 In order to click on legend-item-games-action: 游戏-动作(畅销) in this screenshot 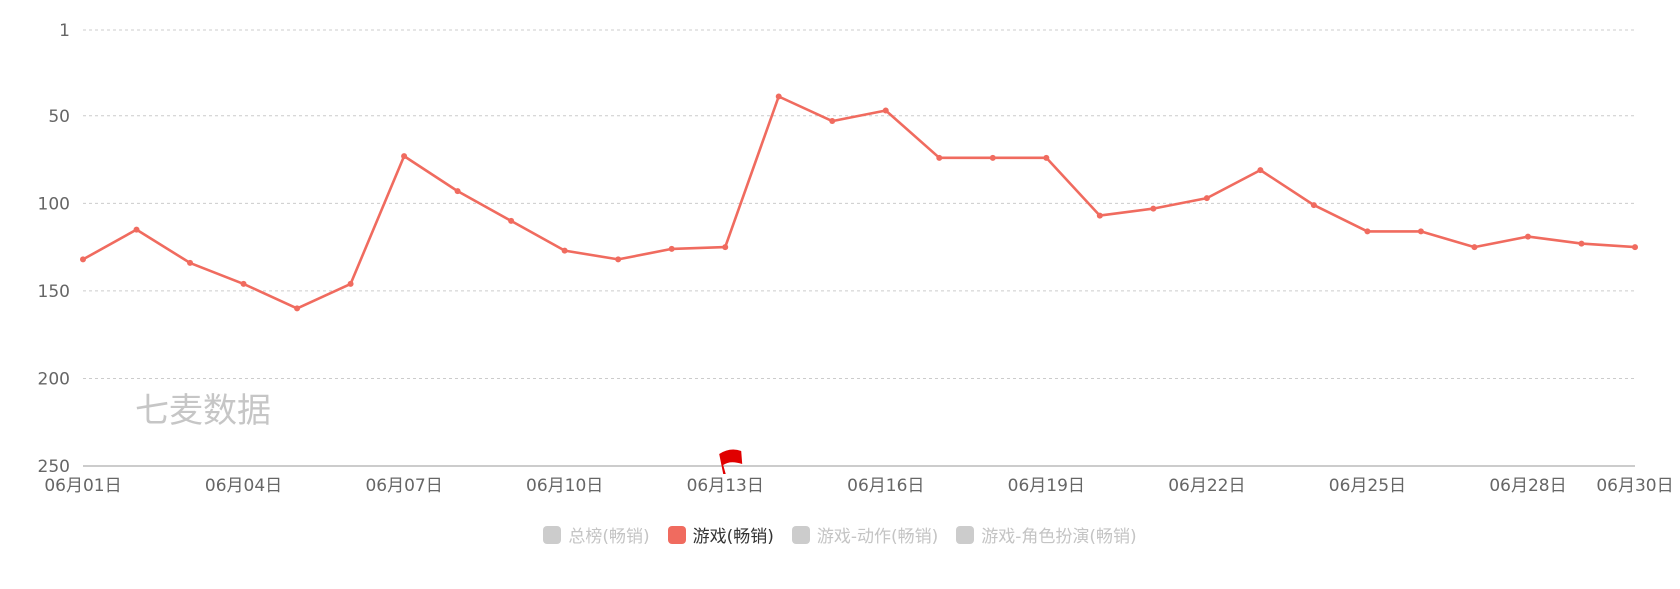, I will do `click(865, 534)`.